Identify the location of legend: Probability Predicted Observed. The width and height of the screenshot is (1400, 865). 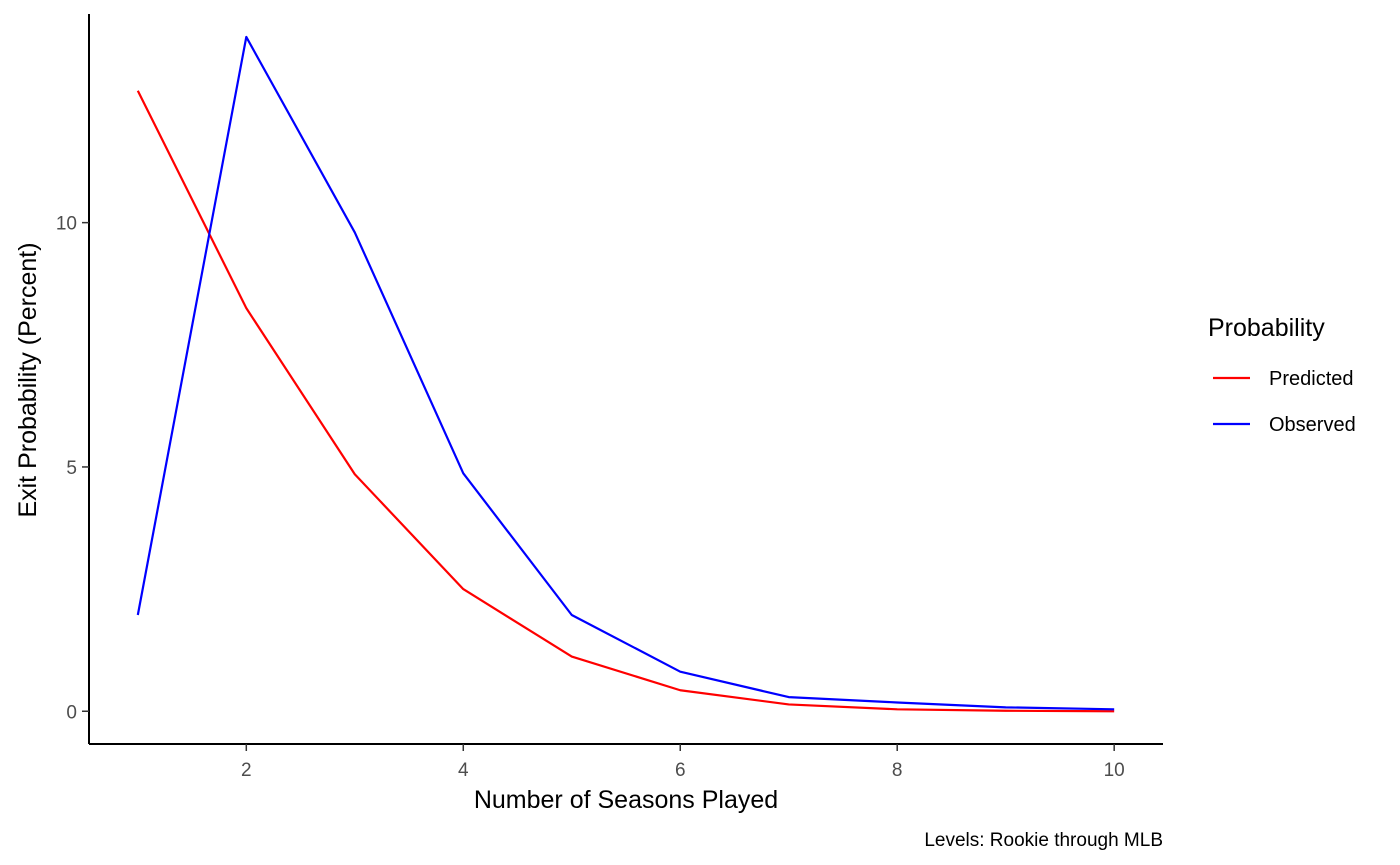
(1282, 375).